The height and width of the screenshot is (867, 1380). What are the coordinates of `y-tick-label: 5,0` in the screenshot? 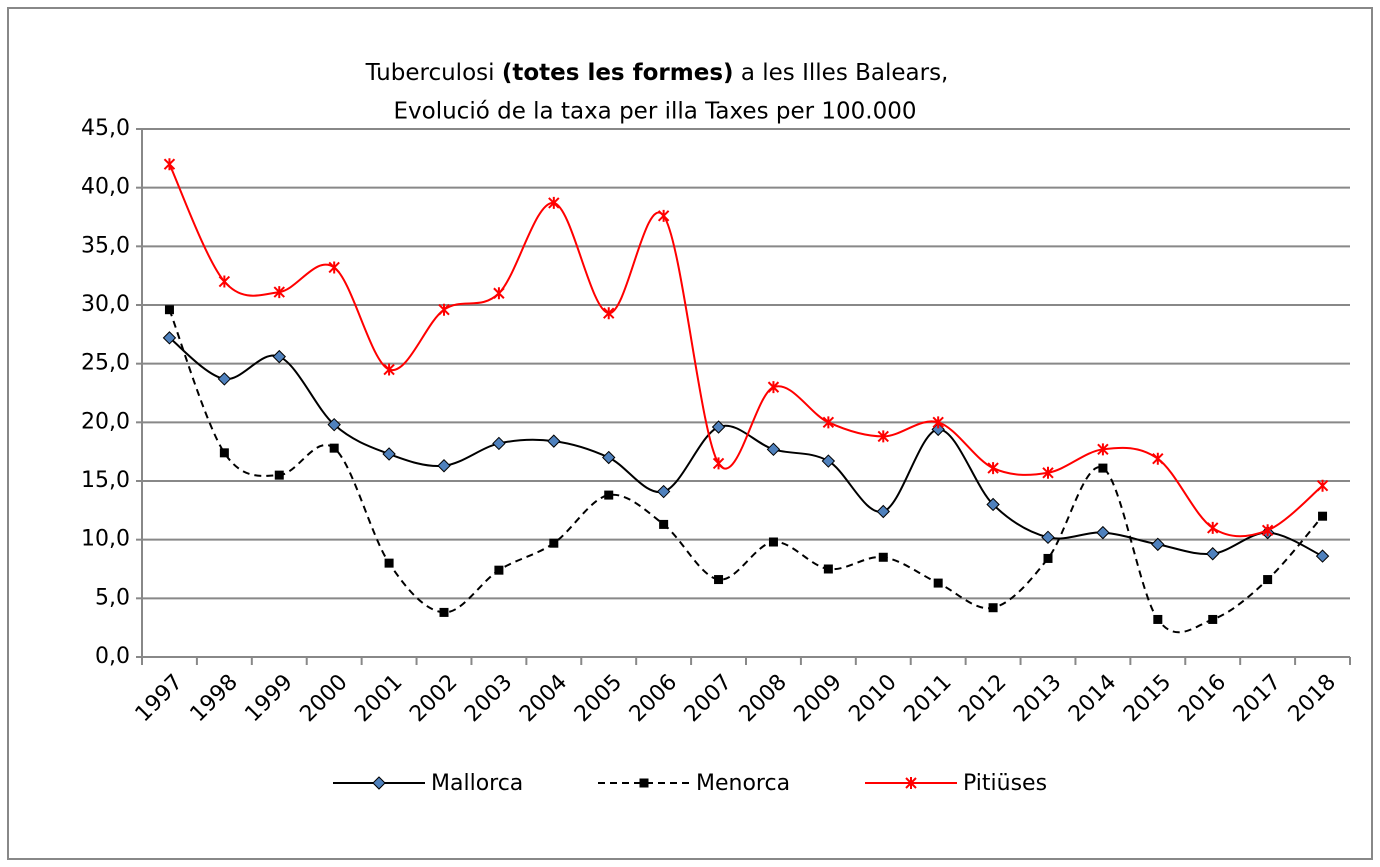 It's located at (112, 597).